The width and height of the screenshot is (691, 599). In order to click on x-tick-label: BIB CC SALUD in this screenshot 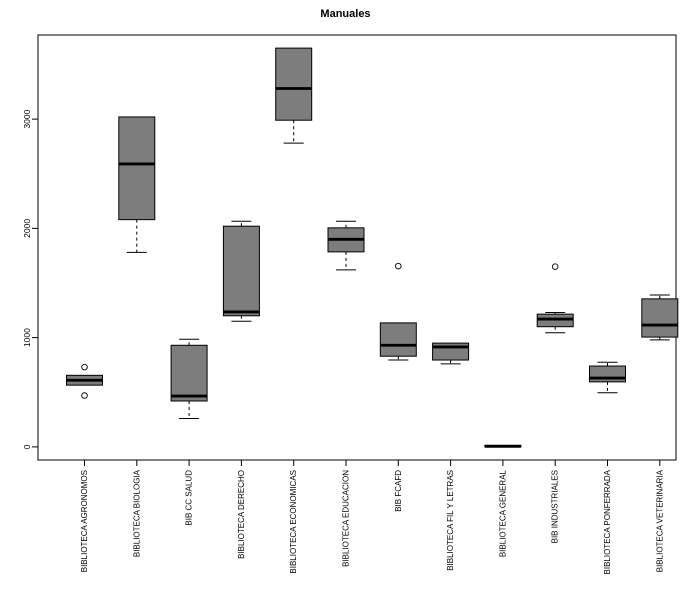, I will do `click(189, 498)`.